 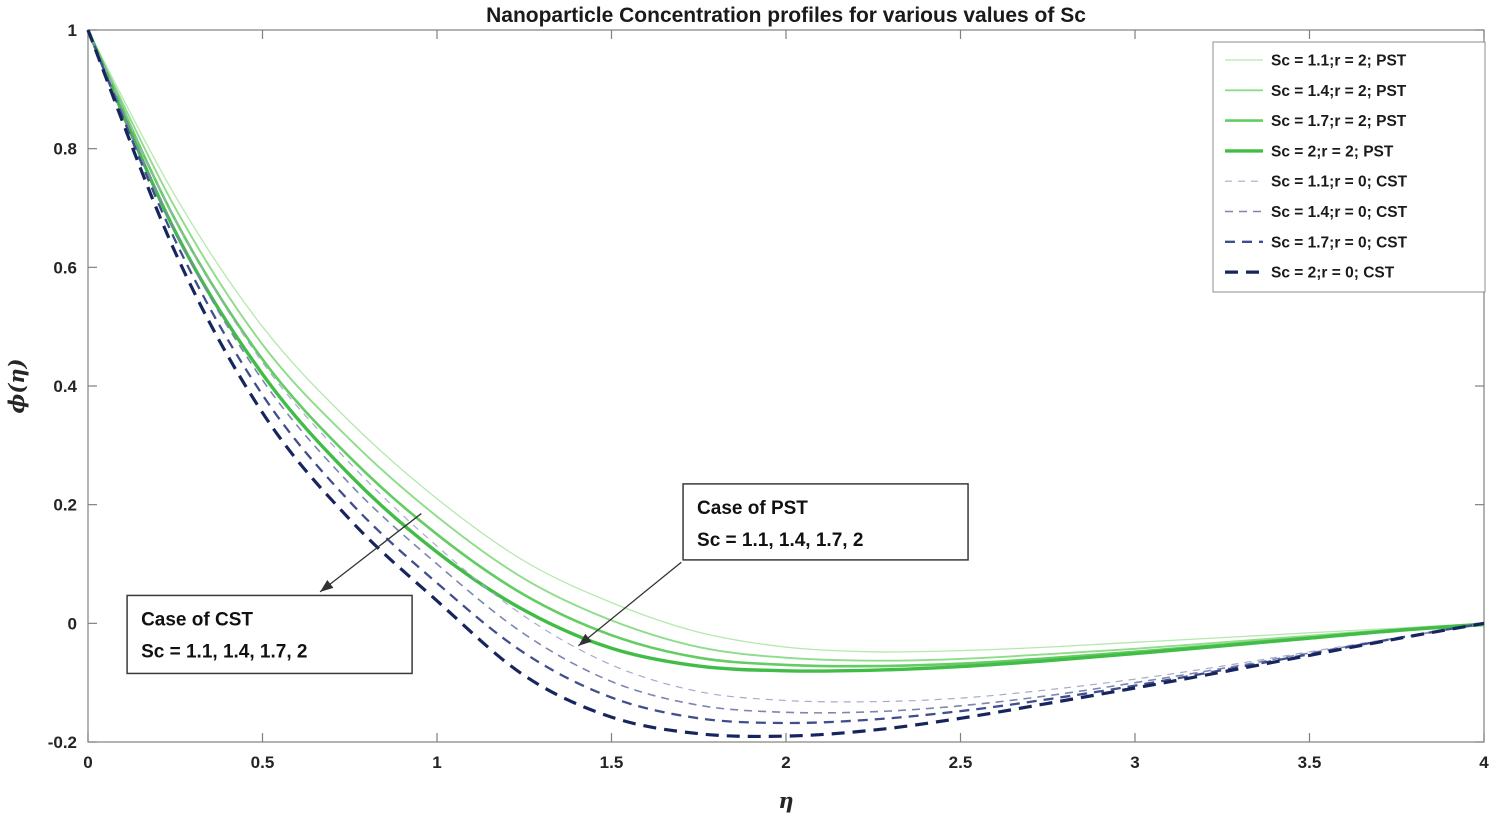 What do you see at coordinates (1310, 762) in the screenshot?
I see `x-tick-label: 3.5` at bounding box center [1310, 762].